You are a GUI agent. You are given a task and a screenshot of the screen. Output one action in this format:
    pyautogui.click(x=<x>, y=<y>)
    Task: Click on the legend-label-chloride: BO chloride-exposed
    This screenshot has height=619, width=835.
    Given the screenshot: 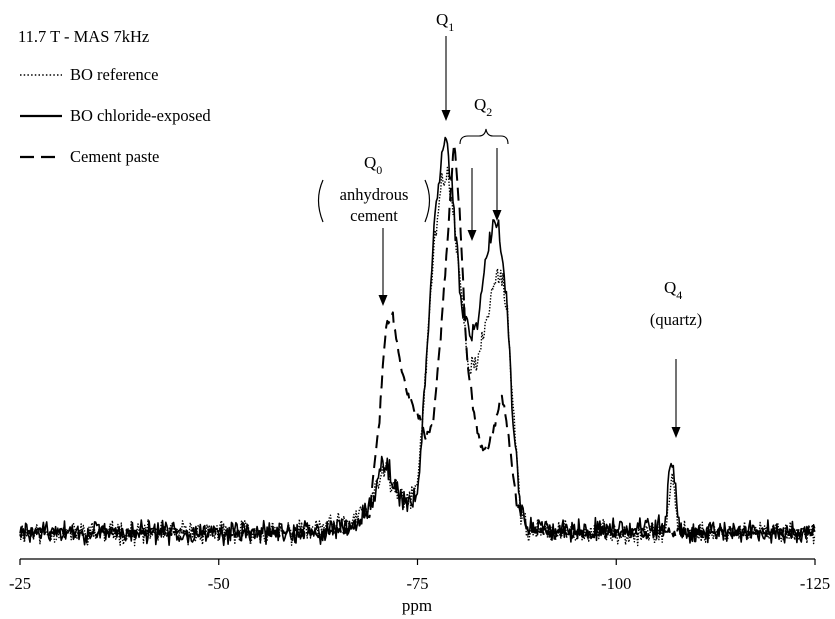 What is the action you would take?
    pyautogui.click(x=140, y=115)
    